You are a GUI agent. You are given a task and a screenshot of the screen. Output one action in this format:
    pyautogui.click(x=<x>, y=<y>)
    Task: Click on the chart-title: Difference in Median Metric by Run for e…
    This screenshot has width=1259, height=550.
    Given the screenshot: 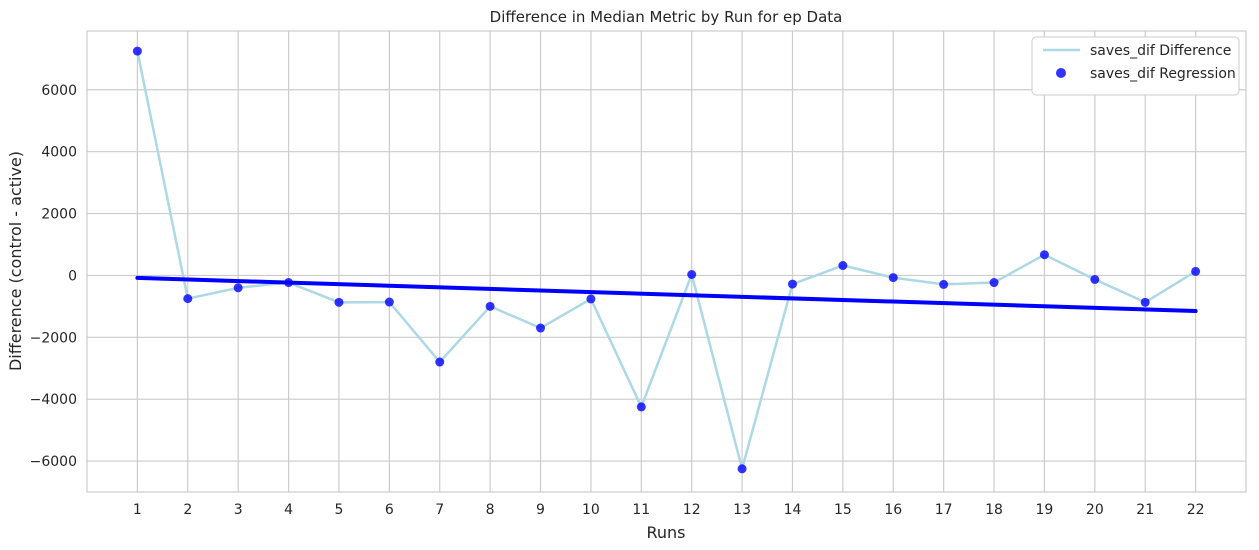 What is the action you would take?
    pyautogui.click(x=666, y=17)
    